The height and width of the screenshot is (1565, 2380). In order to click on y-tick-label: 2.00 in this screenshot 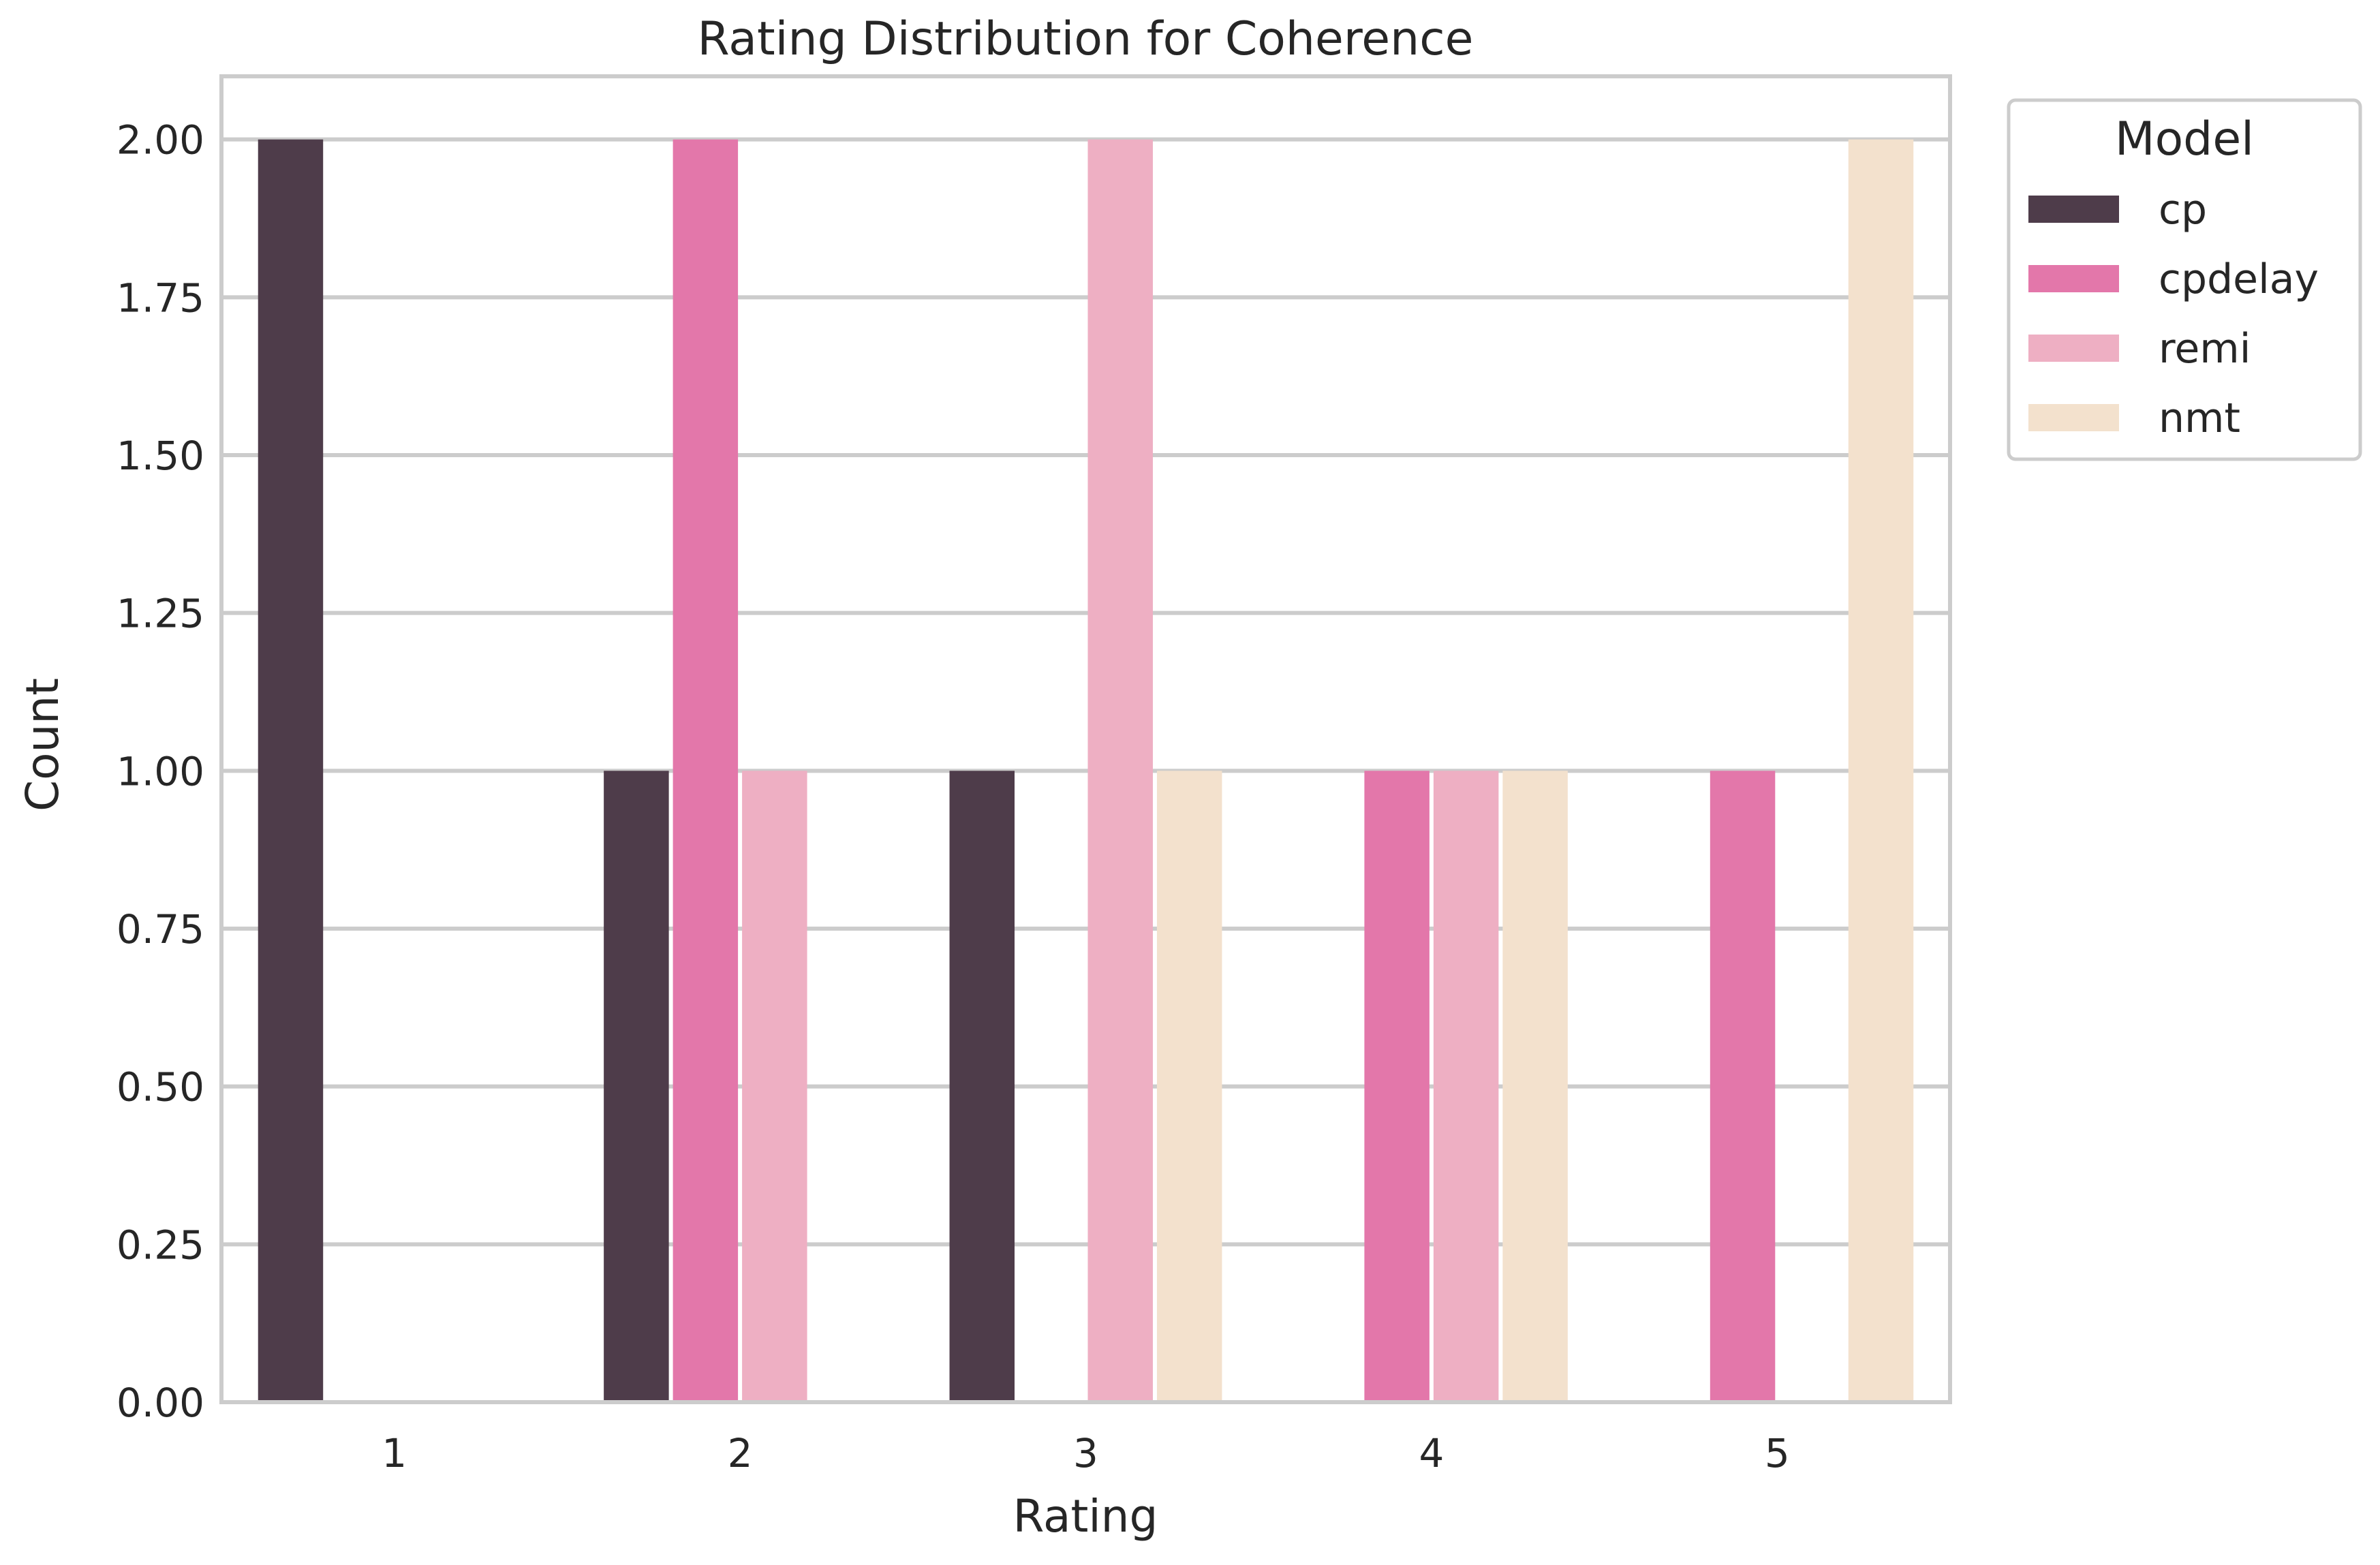, I will do `click(160, 140)`.